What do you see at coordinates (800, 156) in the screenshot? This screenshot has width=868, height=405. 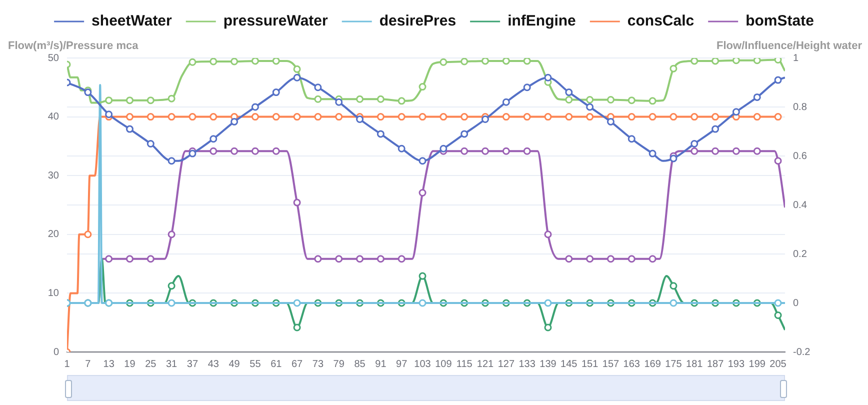 I see `y2-tick-label: 0.6` at bounding box center [800, 156].